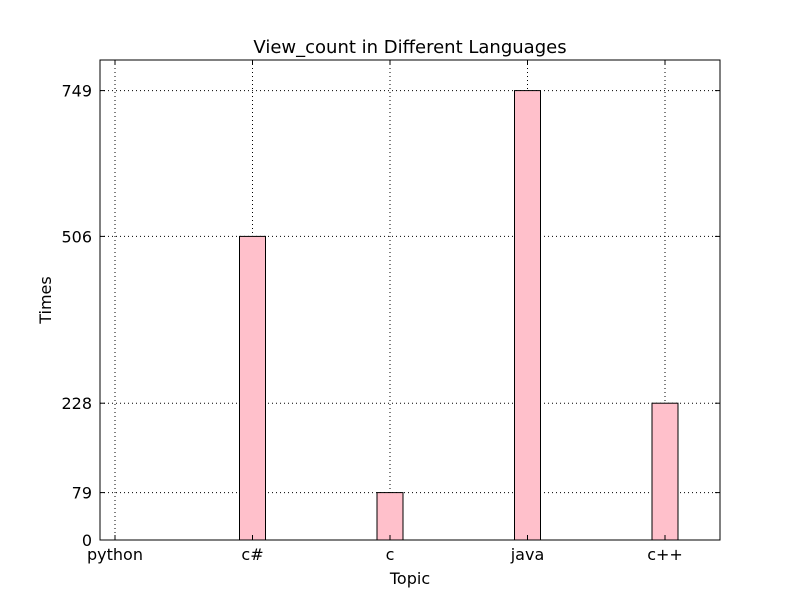 This screenshot has width=800, height=600. What do you see at coordinates (87, 540) in the screenshot?
I see `y-tick-label: 0` at bounding box center [87, 540].